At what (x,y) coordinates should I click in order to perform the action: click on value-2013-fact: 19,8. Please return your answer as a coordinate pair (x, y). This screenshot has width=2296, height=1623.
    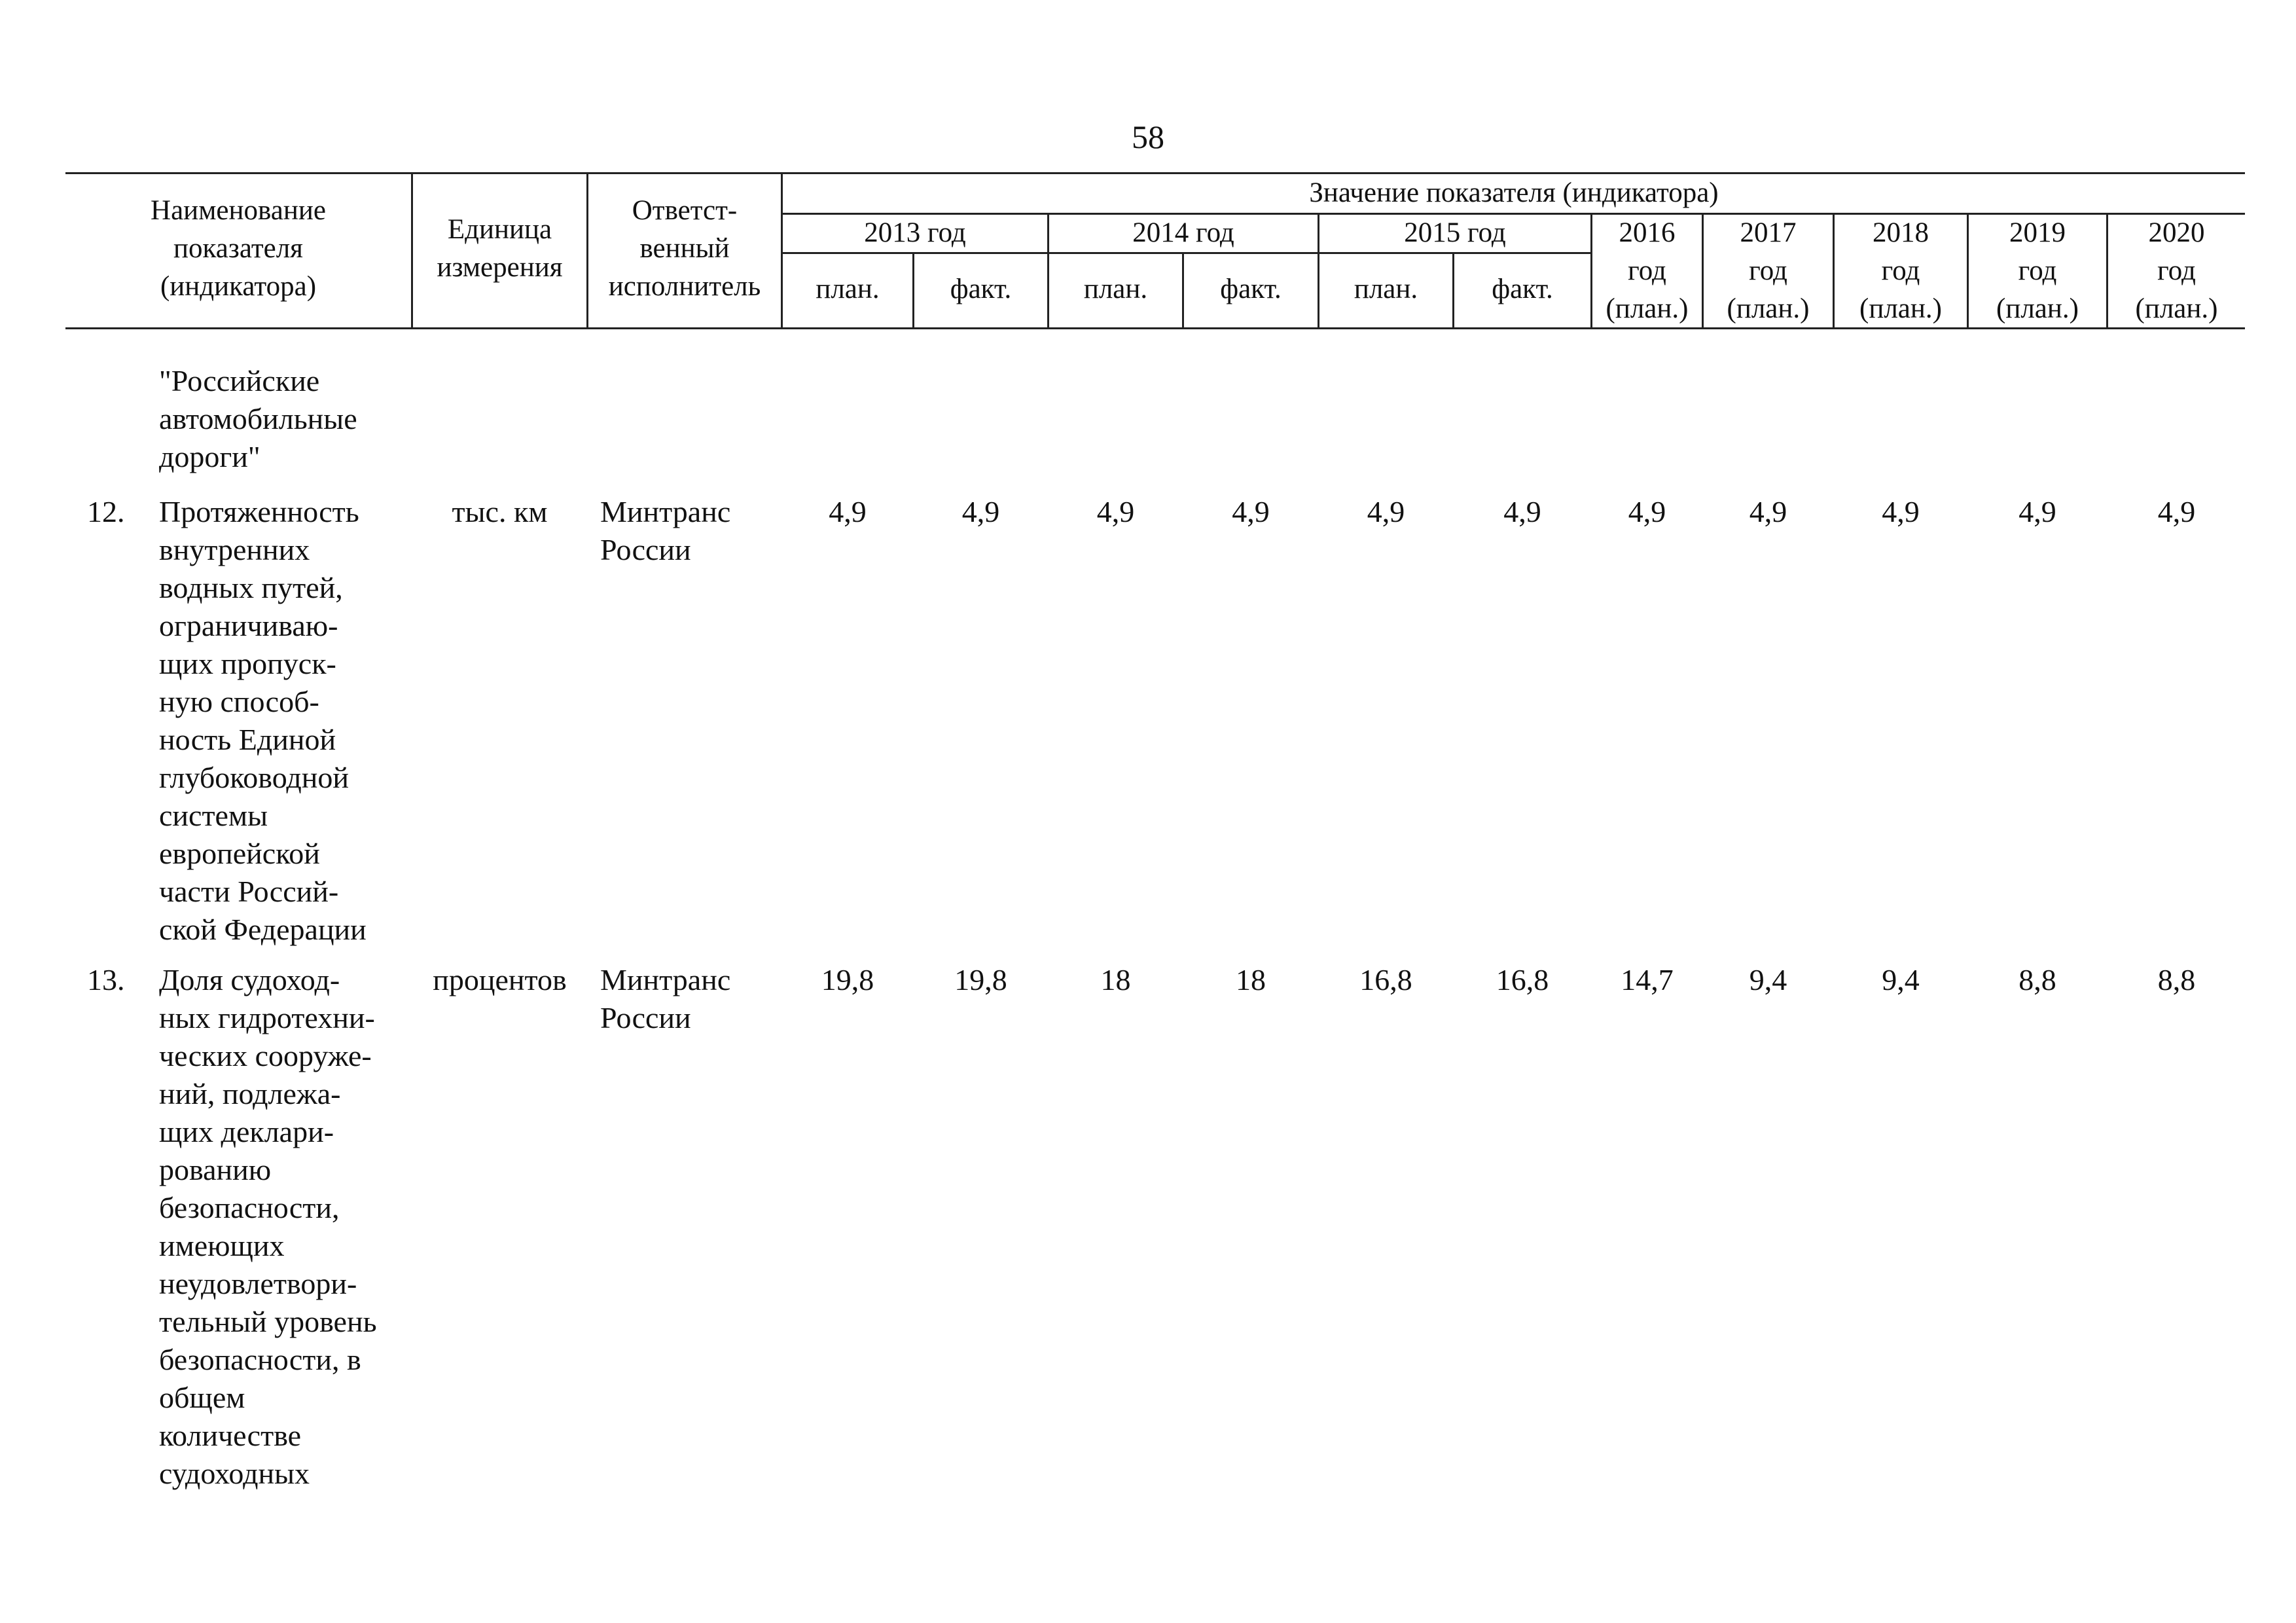
    Looking at the image, I should click on (980, 979).